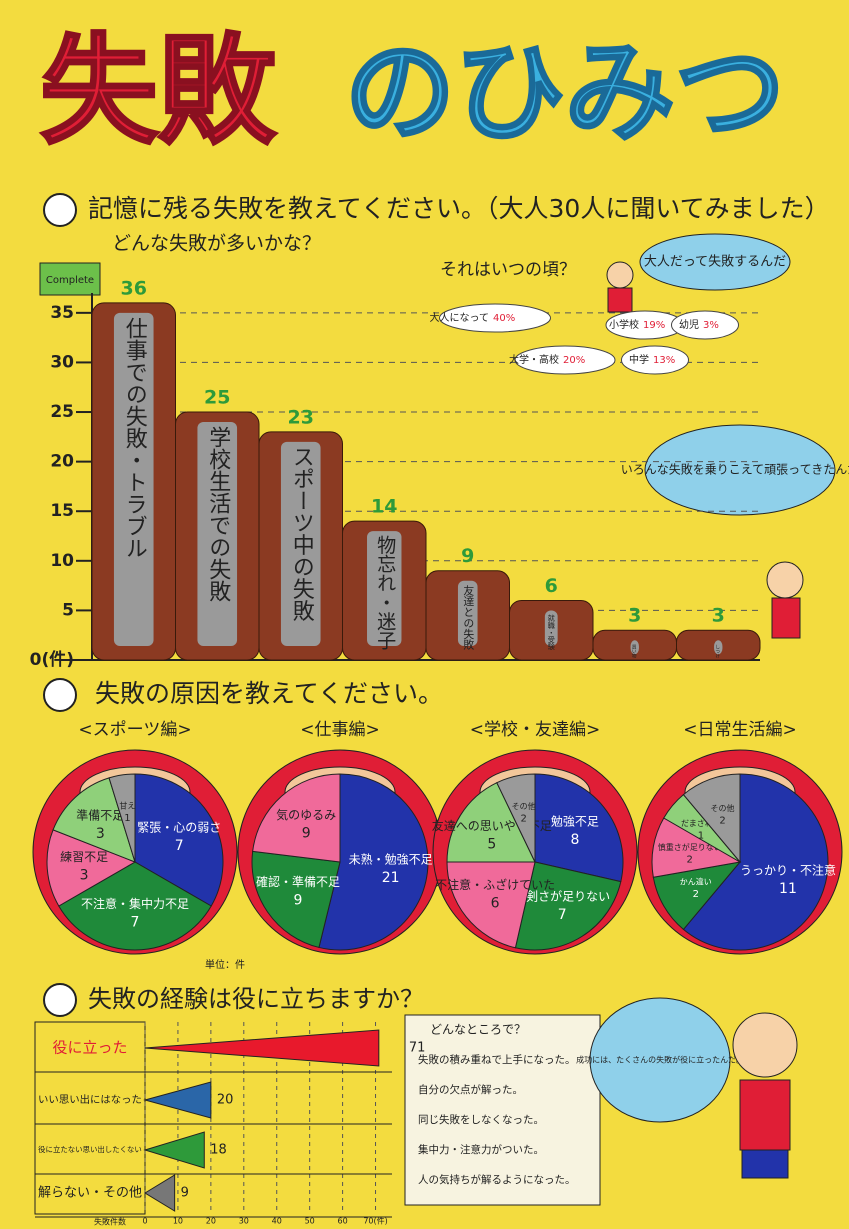 The width and height of the screenshot is (849, 1229). Describe the element at coordinates (417, 1048) in the screenshot. I see `value-label: 71` at that location.